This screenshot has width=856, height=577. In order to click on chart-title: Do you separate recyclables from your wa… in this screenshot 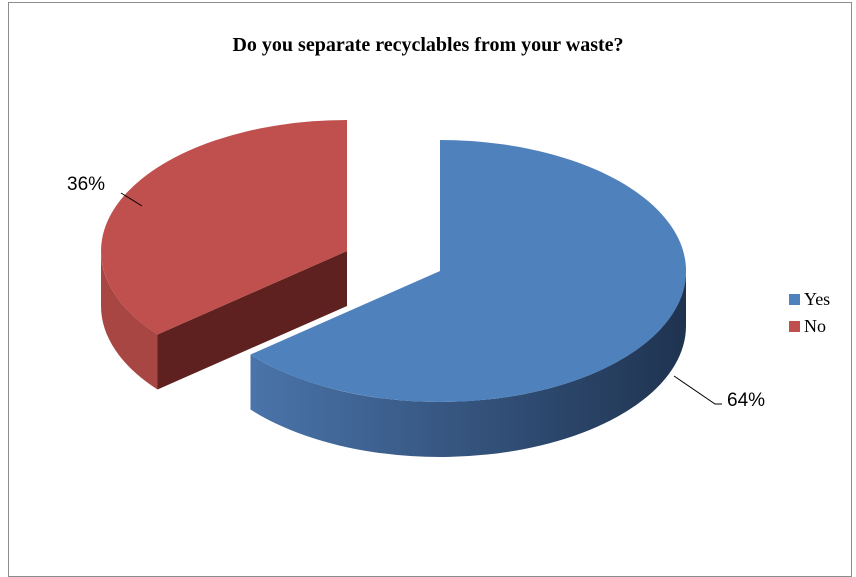, I will do `click(428, 45)`.